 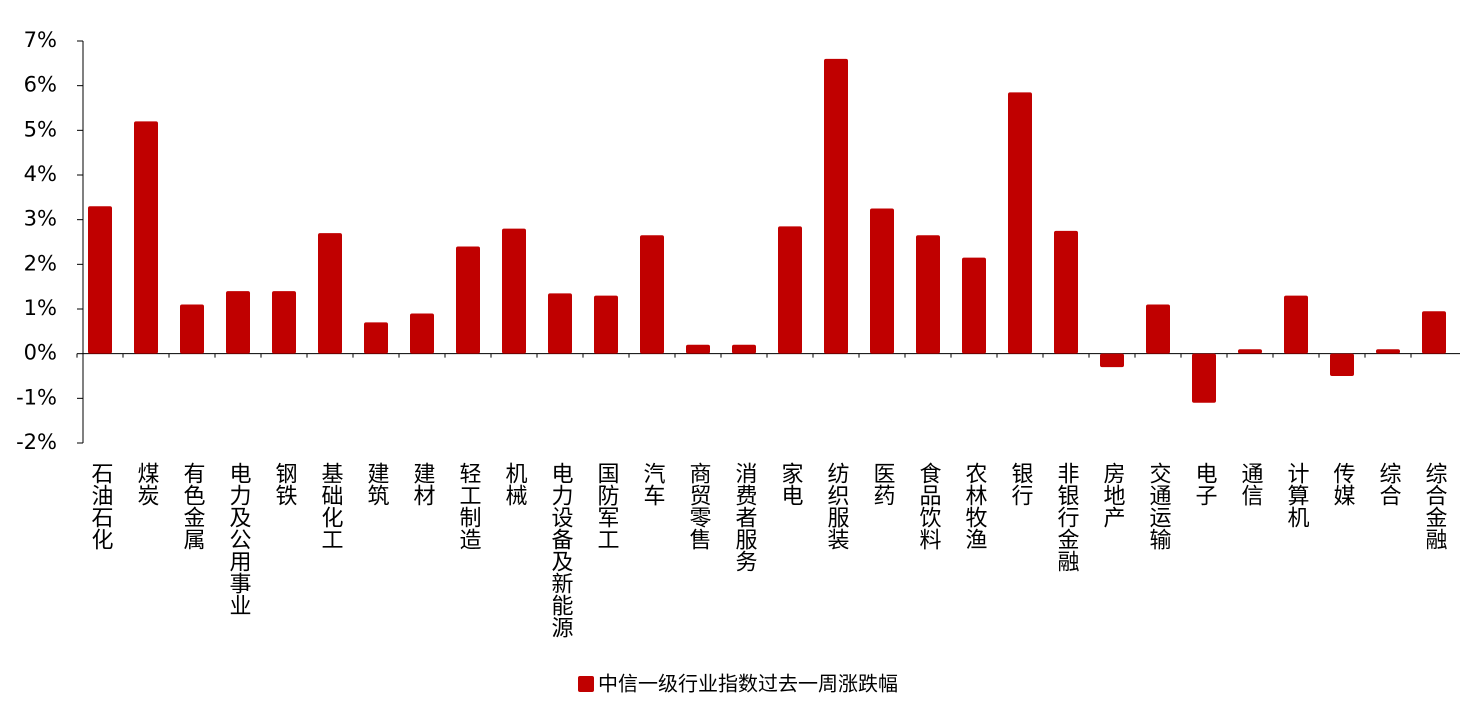 What do you see at coordinates (101, 506) in the screenshot?
I see `x-tick-label: 石油石化` at bounding box center [101, 506].